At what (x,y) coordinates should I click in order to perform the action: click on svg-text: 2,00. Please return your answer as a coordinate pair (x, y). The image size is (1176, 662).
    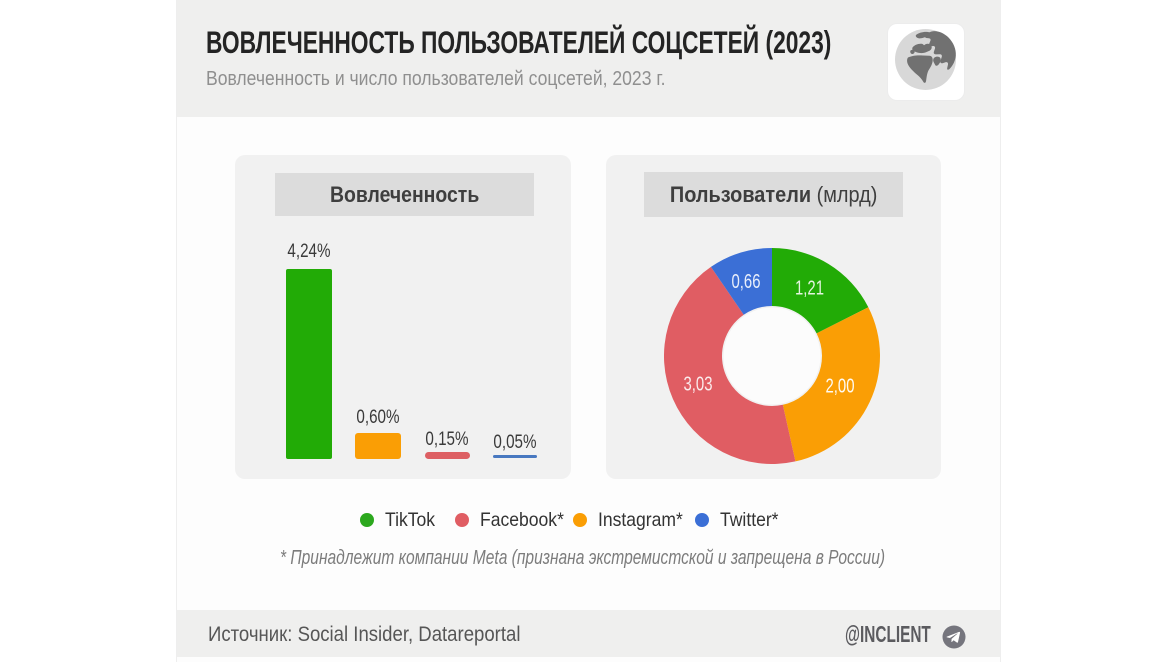
    Looking at the image, I should click on (840, 386).